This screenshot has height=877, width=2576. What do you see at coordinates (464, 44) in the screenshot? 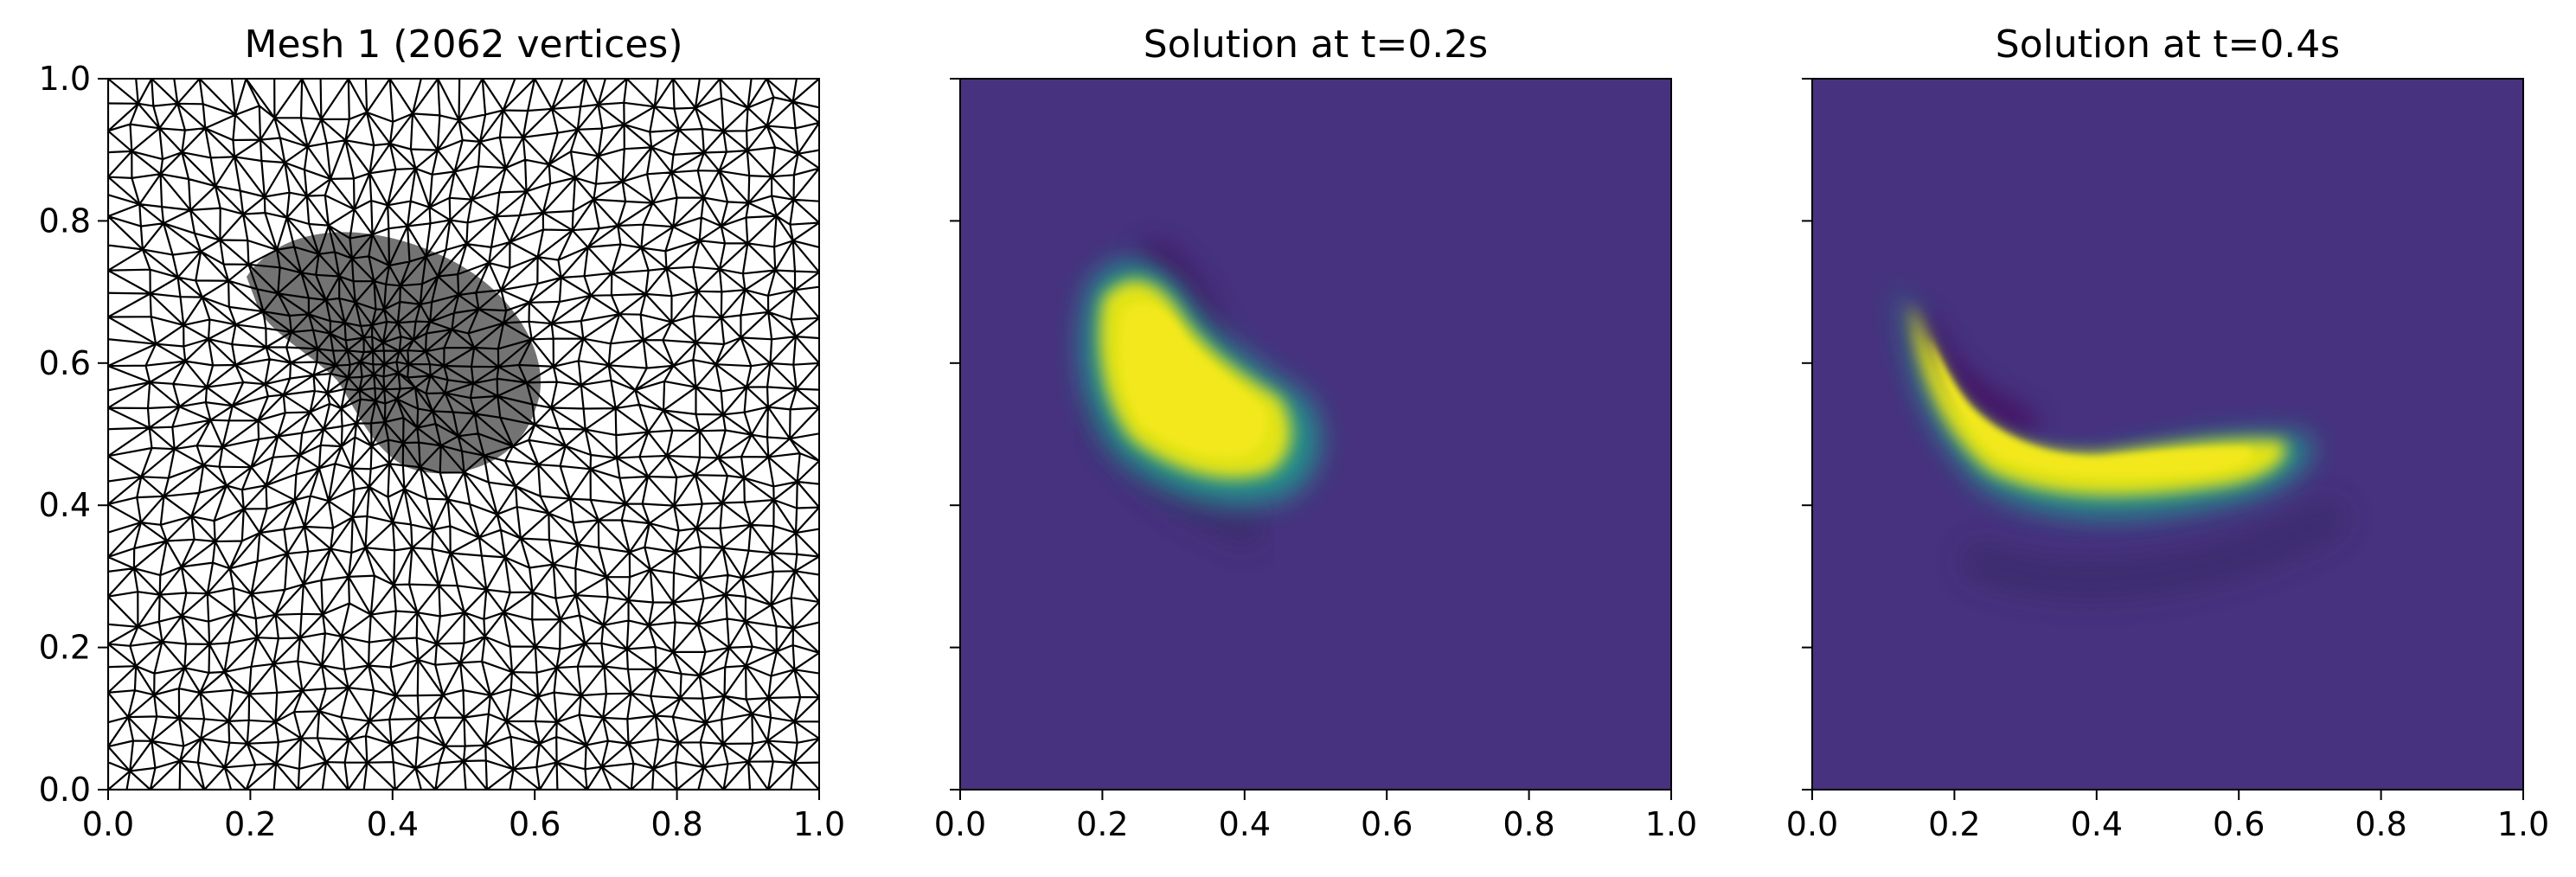
I see `panel-title: Mesh 1 (2062 vertices)` at bounding box center [464, 44].